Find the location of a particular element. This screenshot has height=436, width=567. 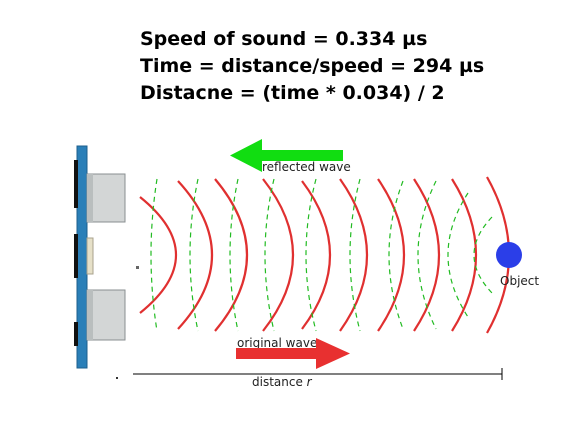

transducer-top-shade is located at coordinates (90, 198).